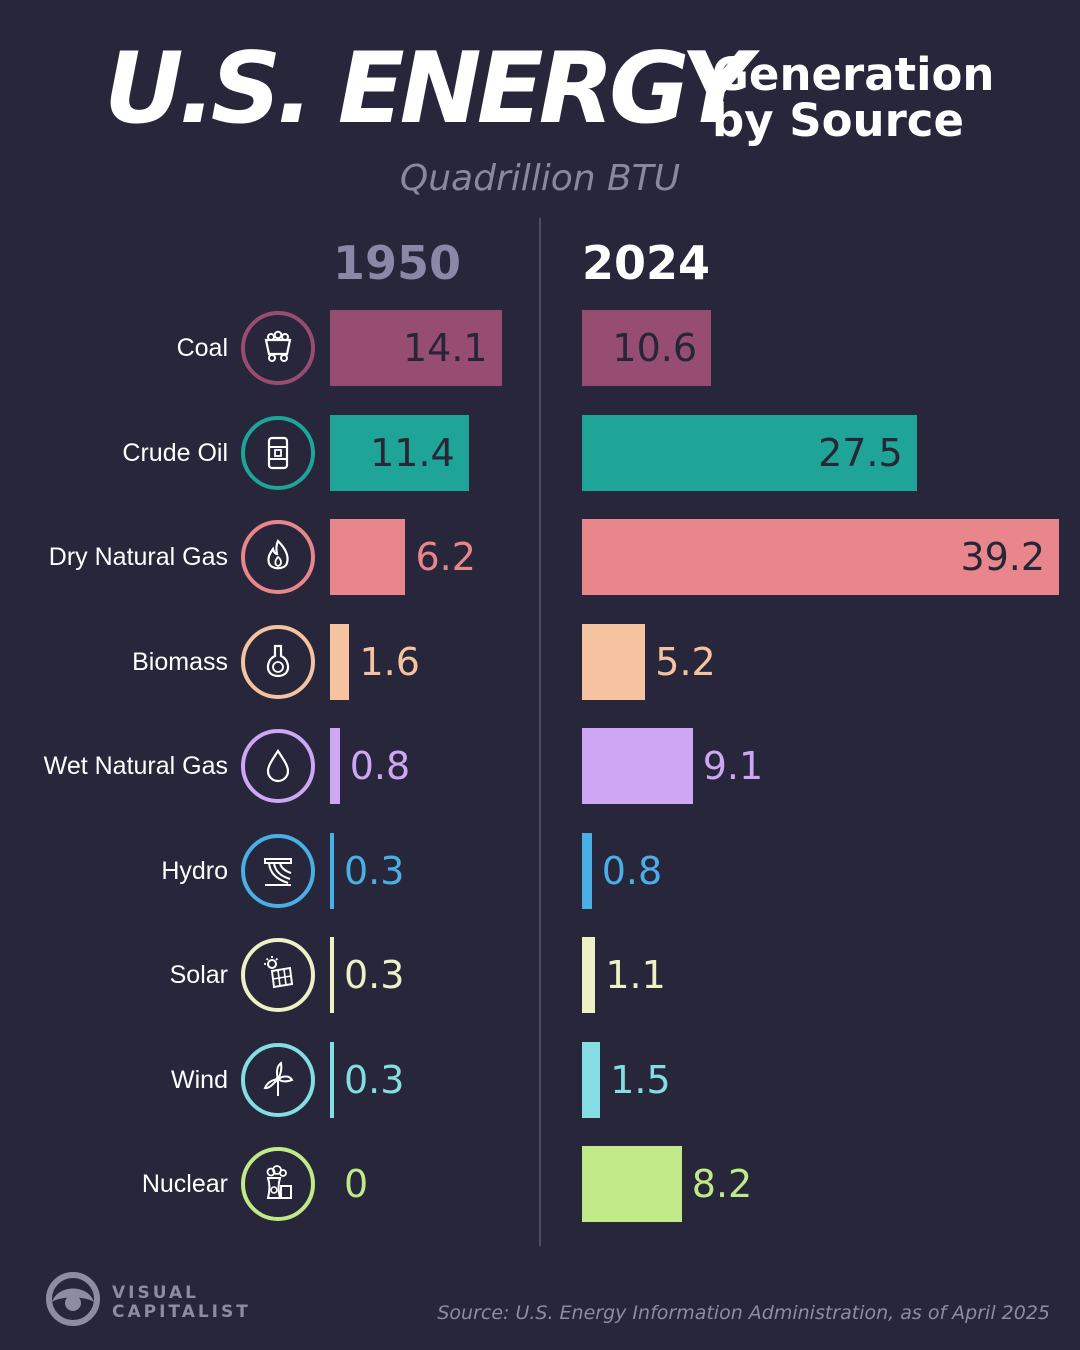 This screenshot has width=1080, height=1350. What do you see at coordinates (853, 74) in the screenshot?
I see `title-side-line1: Generation` at bounding box center [853, 74].